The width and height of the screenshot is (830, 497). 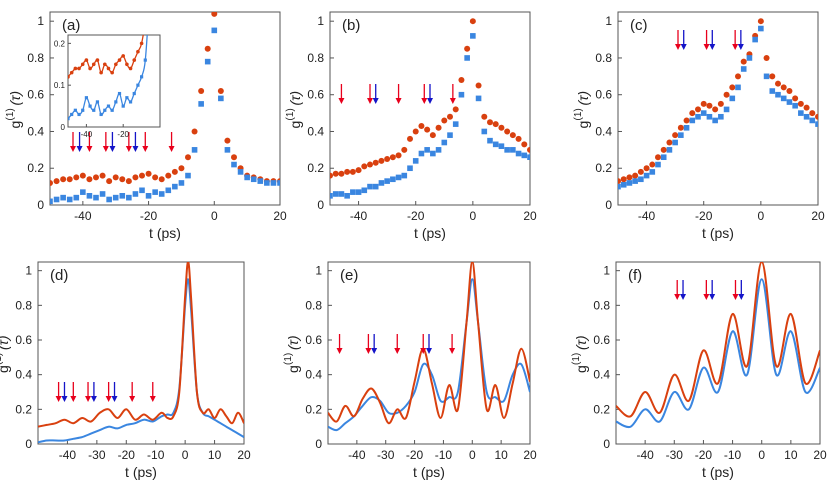 What do you see at coordinates (141, 345) in the screenshot?
I see `series-line-red` at bounding box center [141, 345].